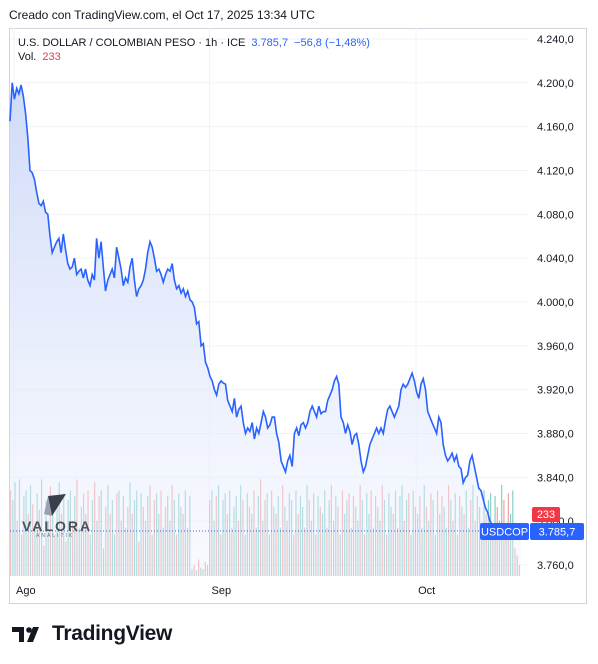 This screenshot has height=664, width=598. I want to click on y-tick-label: 3.840,0, so click(555, 478).